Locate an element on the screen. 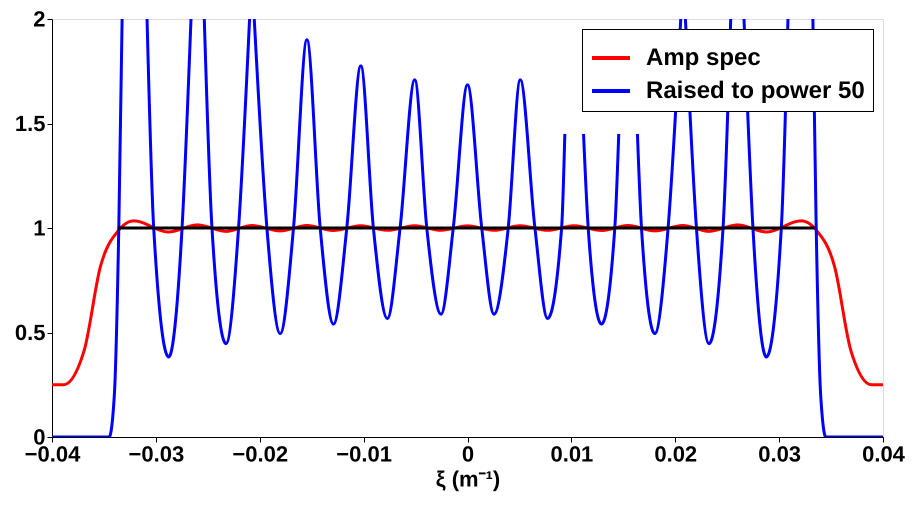 The height and width of the screenshot is (531, 912). x-tick-label: 0.01 is located at coordinates (572, 454).